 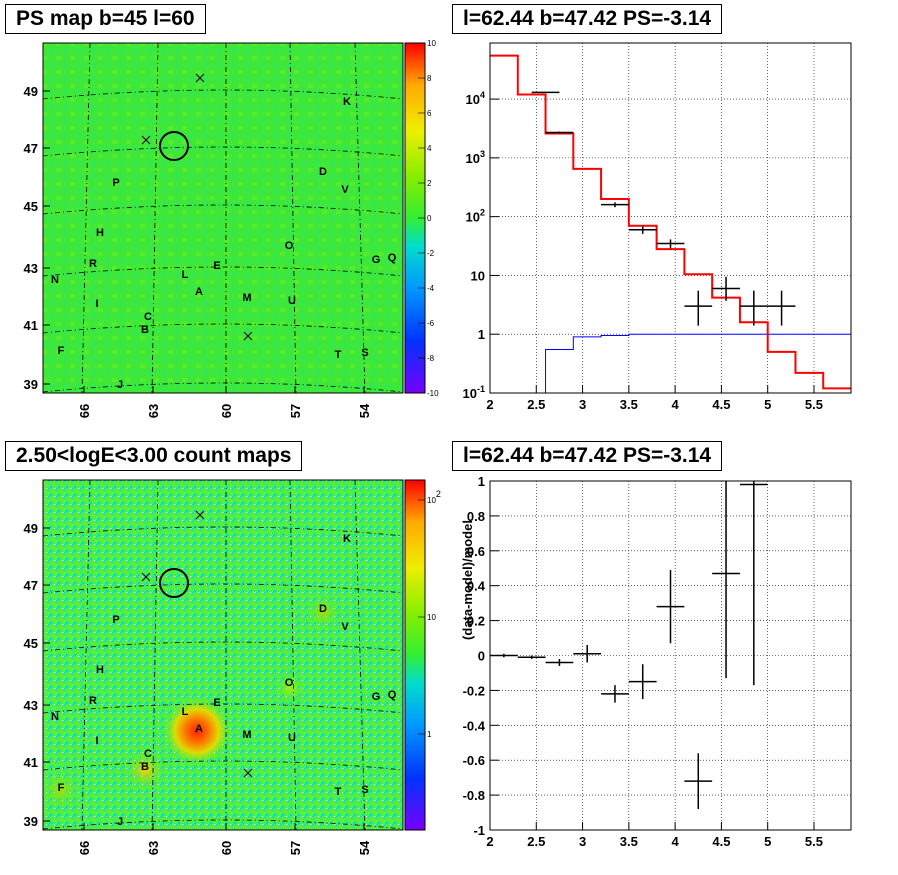 I want to click on source-label: F, so click(x=61, y=351).